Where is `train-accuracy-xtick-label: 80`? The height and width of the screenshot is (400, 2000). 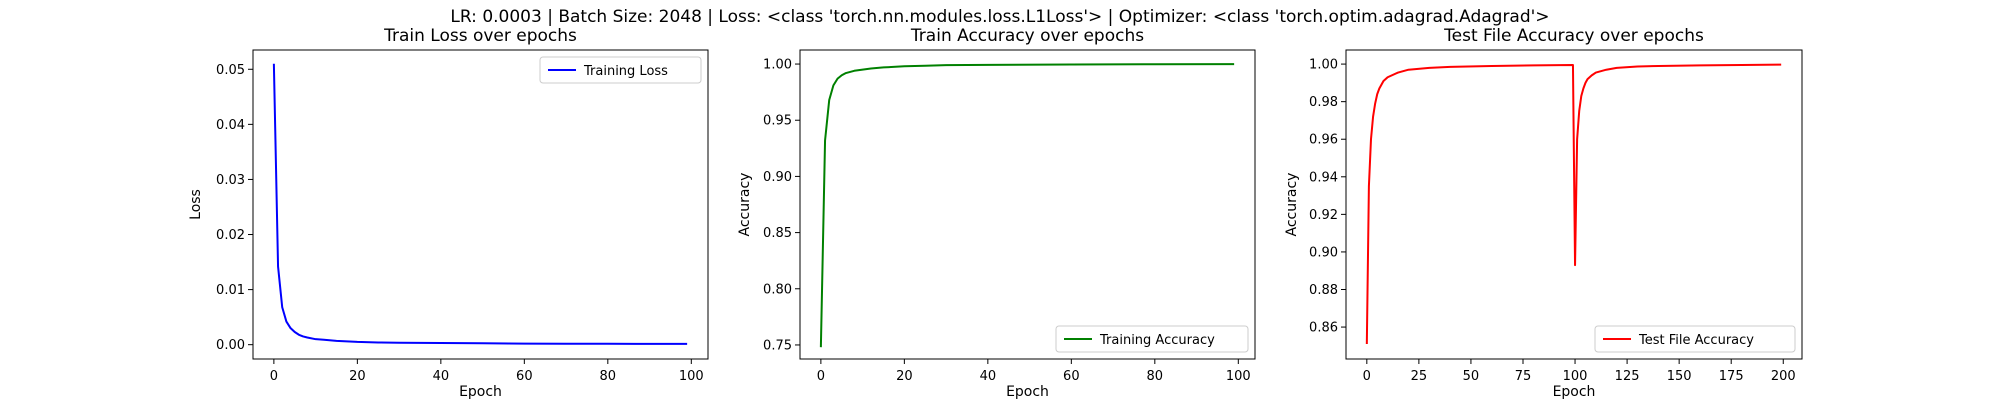 train-accuracy-xtick-label: 80 is located at coordinates (1155, 376).